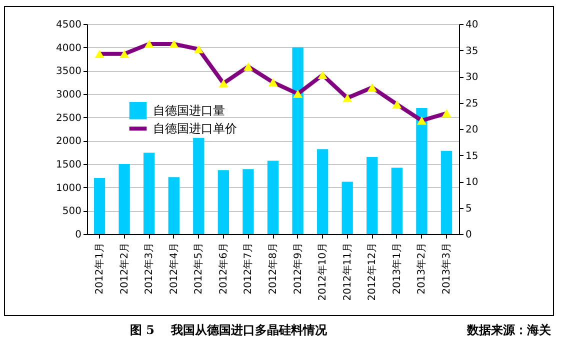 This screenshot has width=561, height=350. Describe the element at coordinates (298, 268) in the screenshot. I see `x-tick-label: 2012年9月` at that location.